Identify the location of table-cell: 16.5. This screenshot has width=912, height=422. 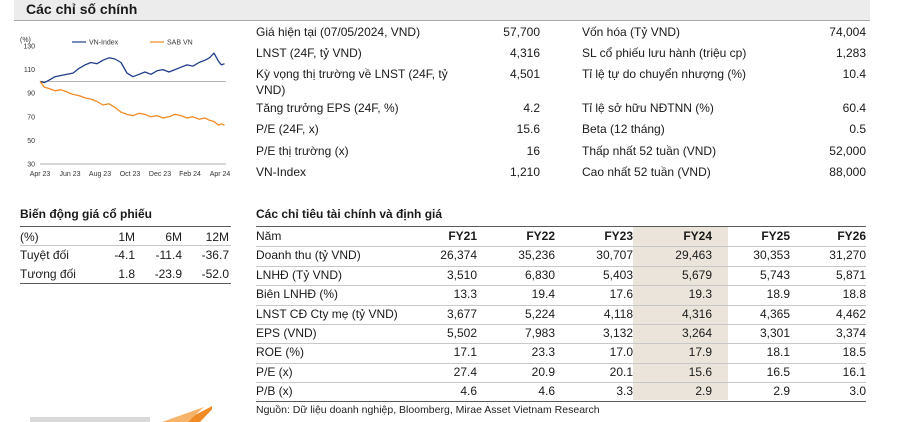
(778, 371).